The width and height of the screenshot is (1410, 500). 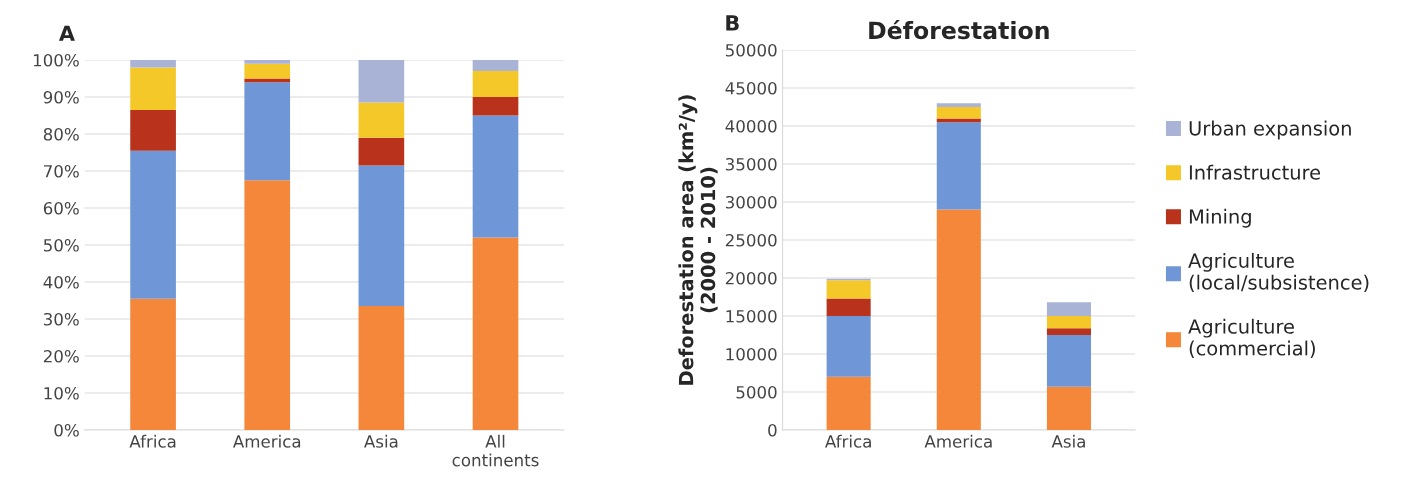 What do you see at coordinates (66, 430) in the screenshot?
I see `y-tick-label: 0%` at bounding box center [66, 430].